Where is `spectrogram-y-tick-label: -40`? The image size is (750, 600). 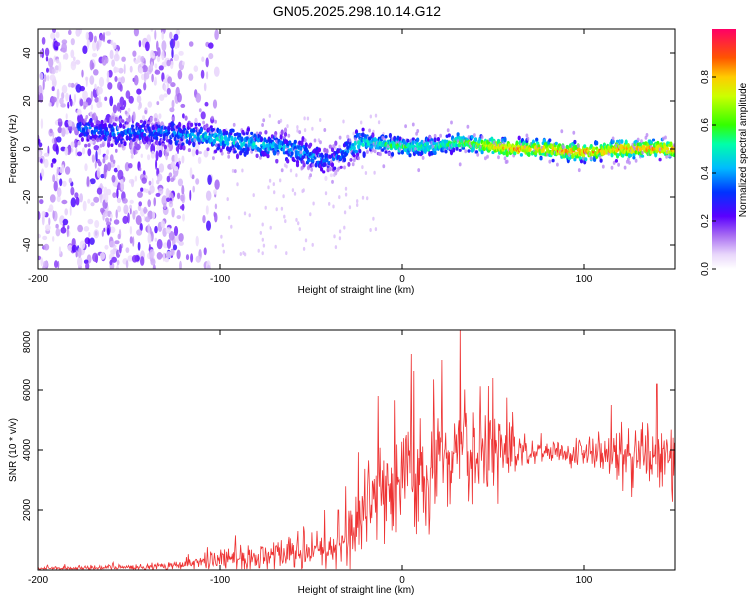 spectrogram-y-tick-label: -40 is located at coordinates (27, 244).